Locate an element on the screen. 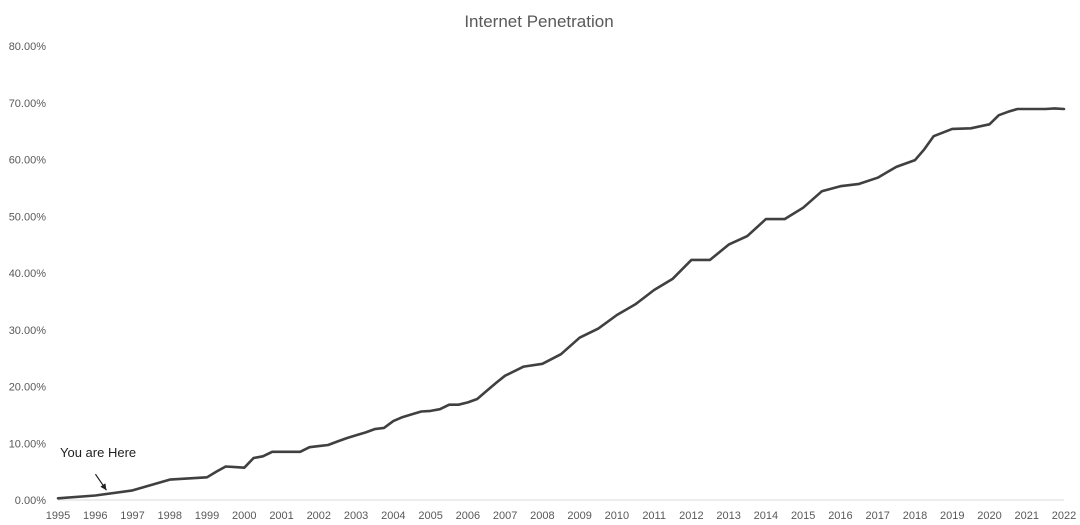 The image size is (1080, 525). x-tick-label: 2003 is located at coordinates (356, 516).